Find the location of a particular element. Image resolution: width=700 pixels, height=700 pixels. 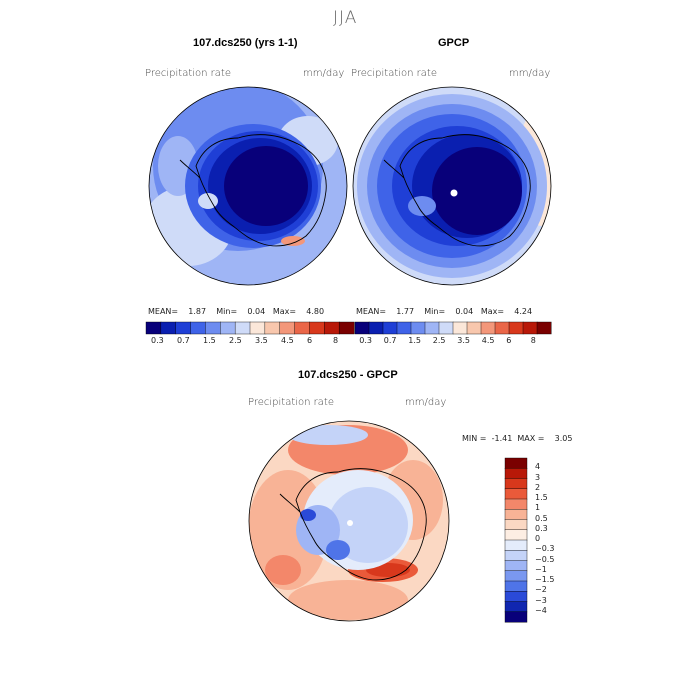

model-precip-map is located at coordinates (248, 186).